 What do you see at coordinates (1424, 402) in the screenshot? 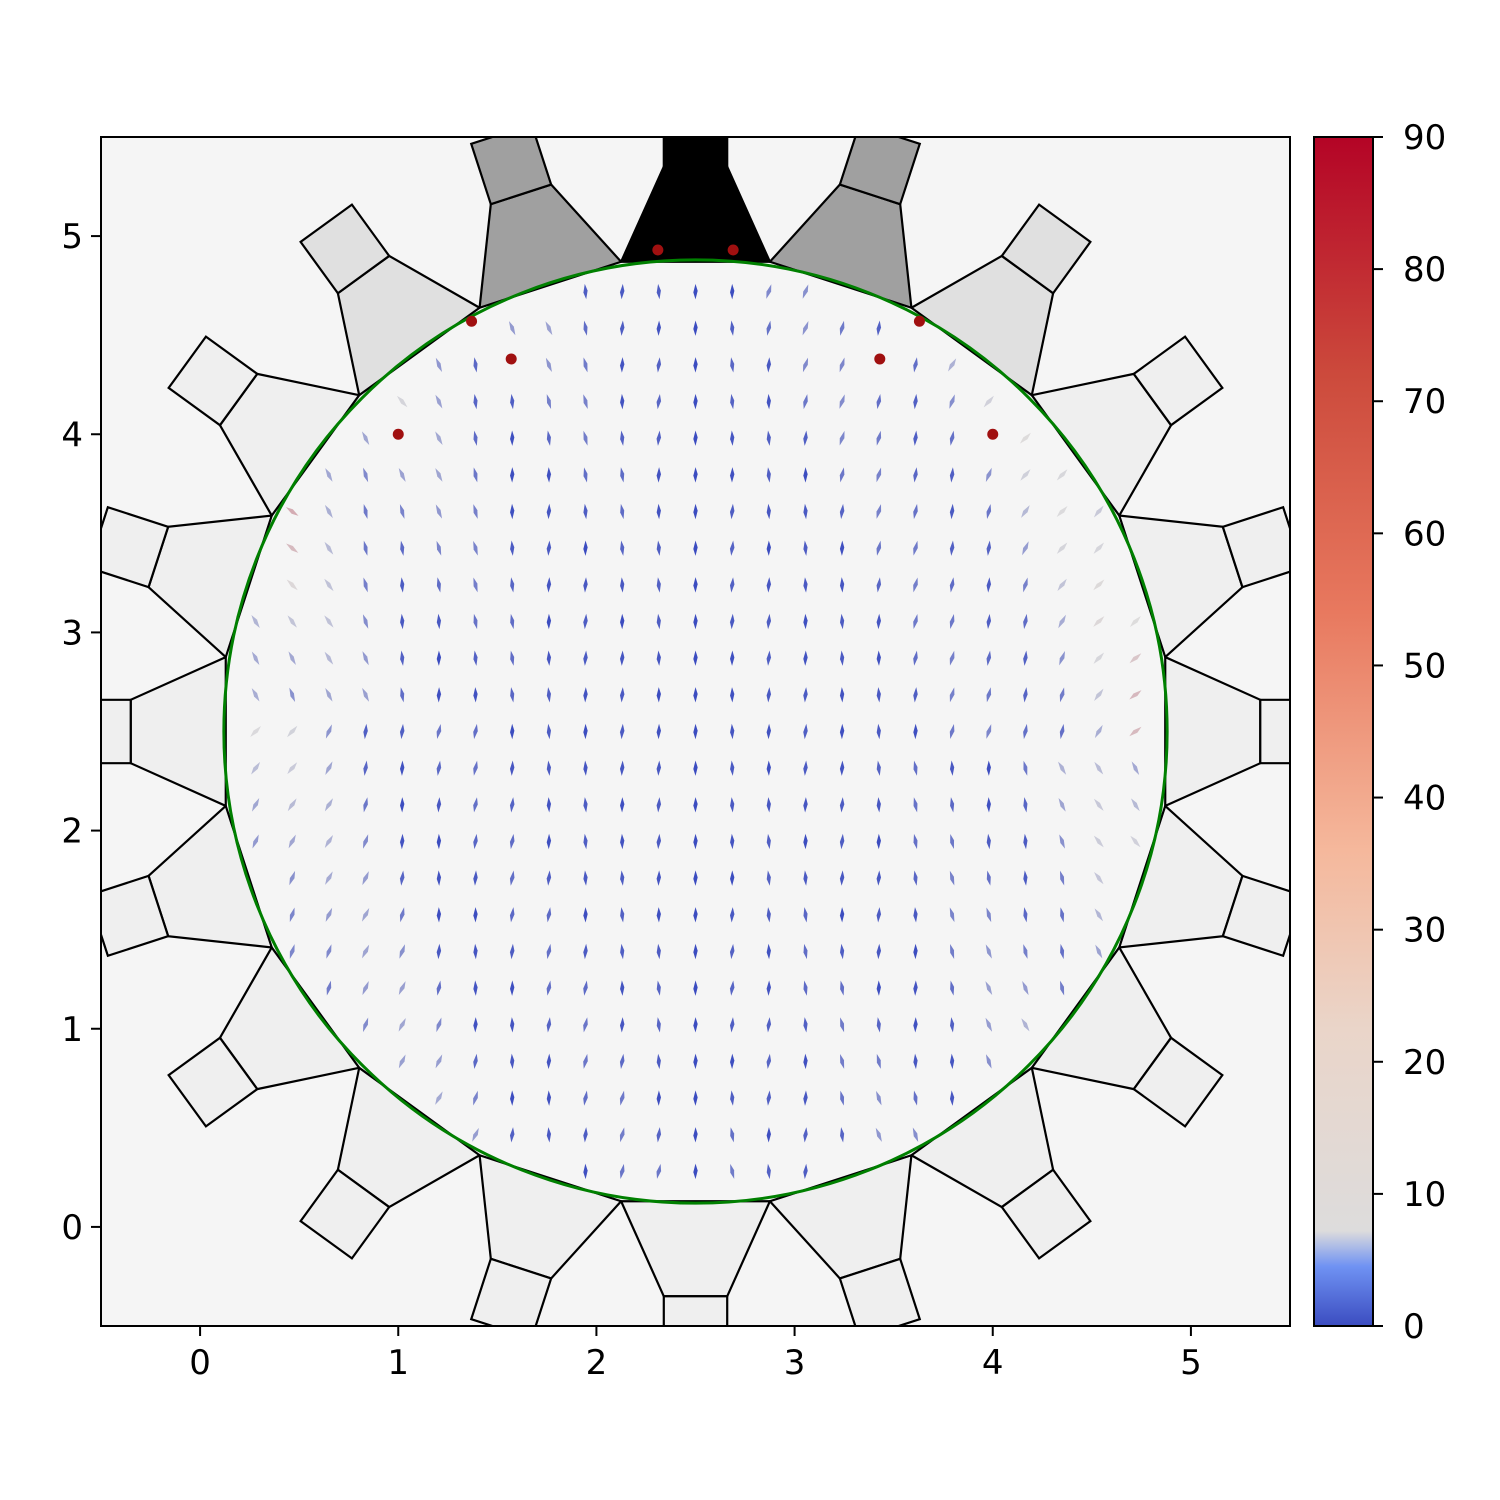
I see `colorbar-tick-label: 70` at bounding box center [1424, 402].